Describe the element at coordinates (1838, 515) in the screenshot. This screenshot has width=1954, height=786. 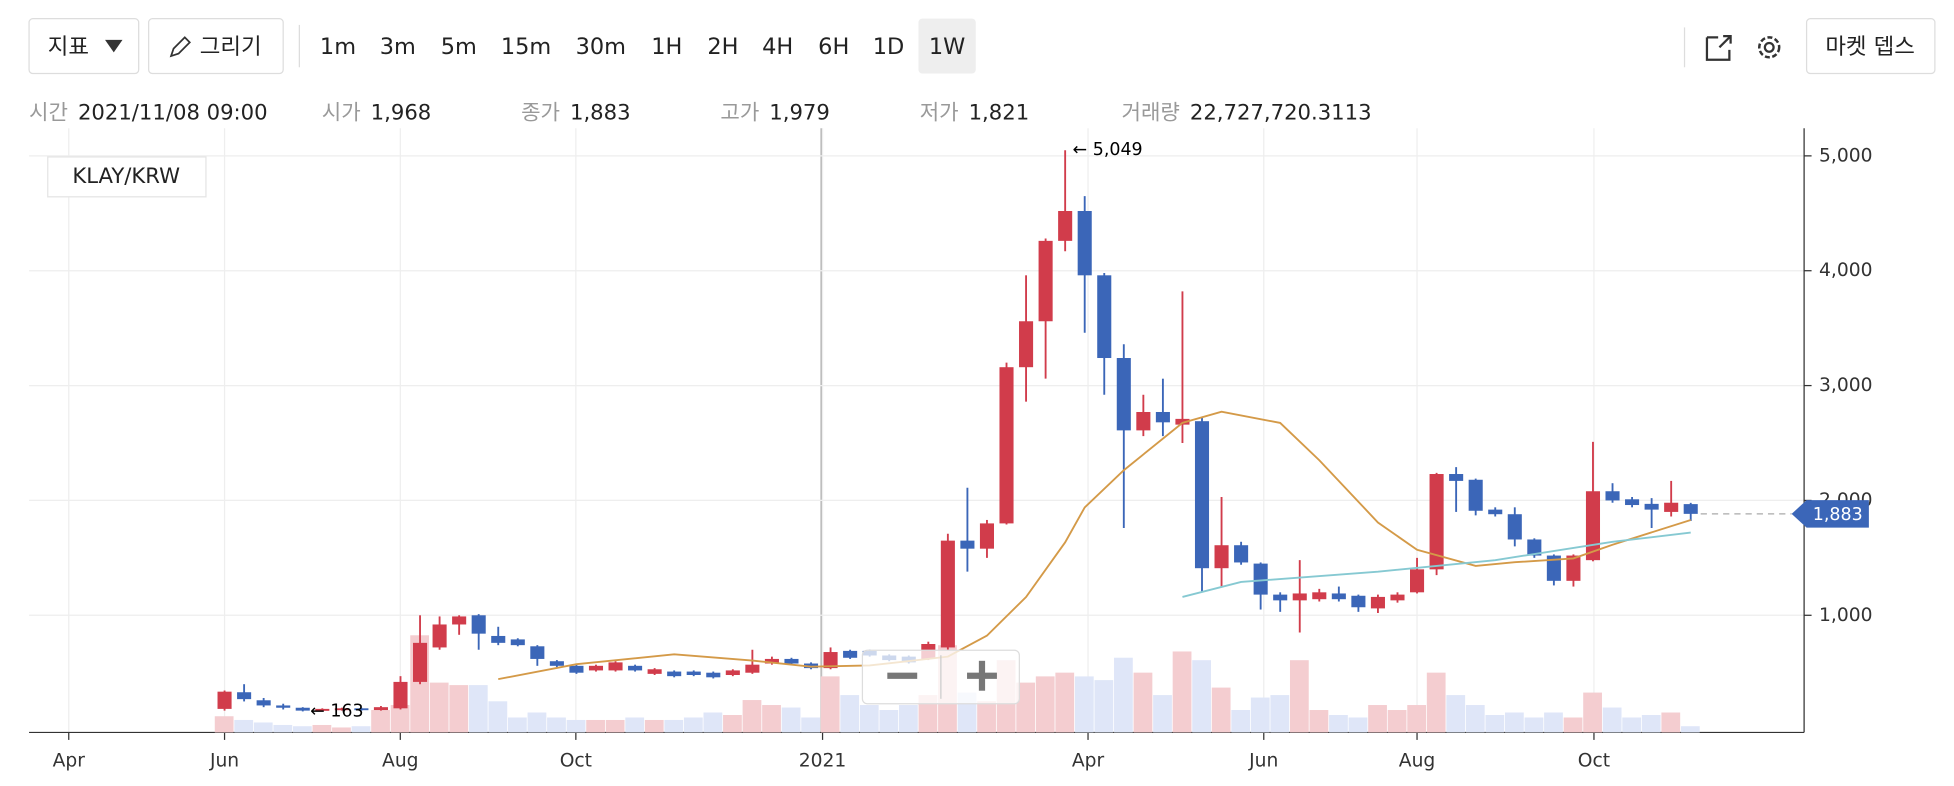
I see `last-price-label: 1,883` at that location.